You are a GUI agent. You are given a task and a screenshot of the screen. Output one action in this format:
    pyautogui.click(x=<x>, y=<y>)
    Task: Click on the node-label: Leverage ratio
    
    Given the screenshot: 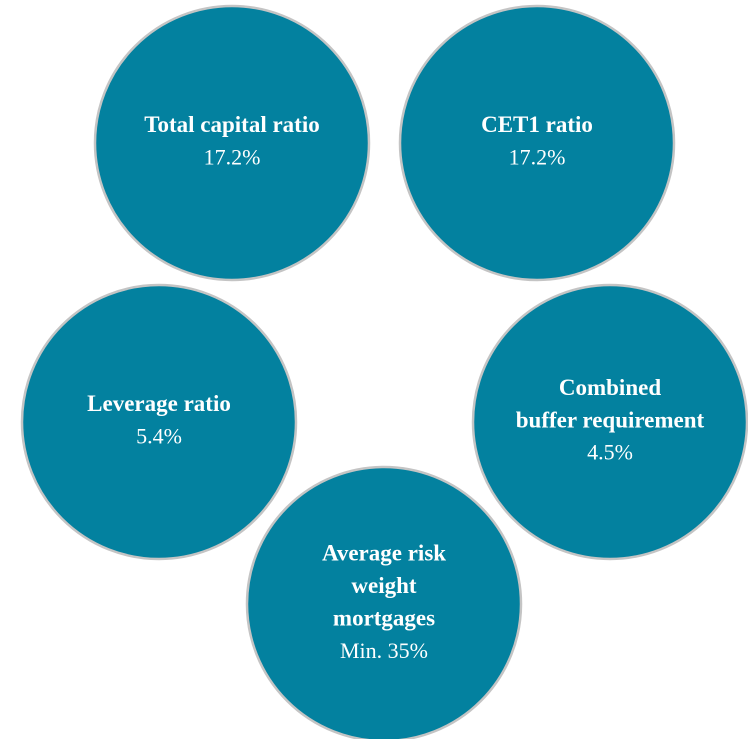 What is the action you would take?
    pyautogui.click(x=159, y=403)
    